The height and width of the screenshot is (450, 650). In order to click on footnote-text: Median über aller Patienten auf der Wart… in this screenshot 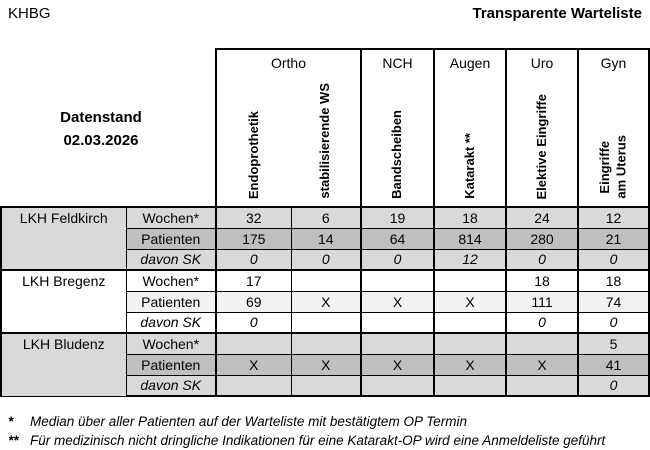, I will do `click(248, 421)`.